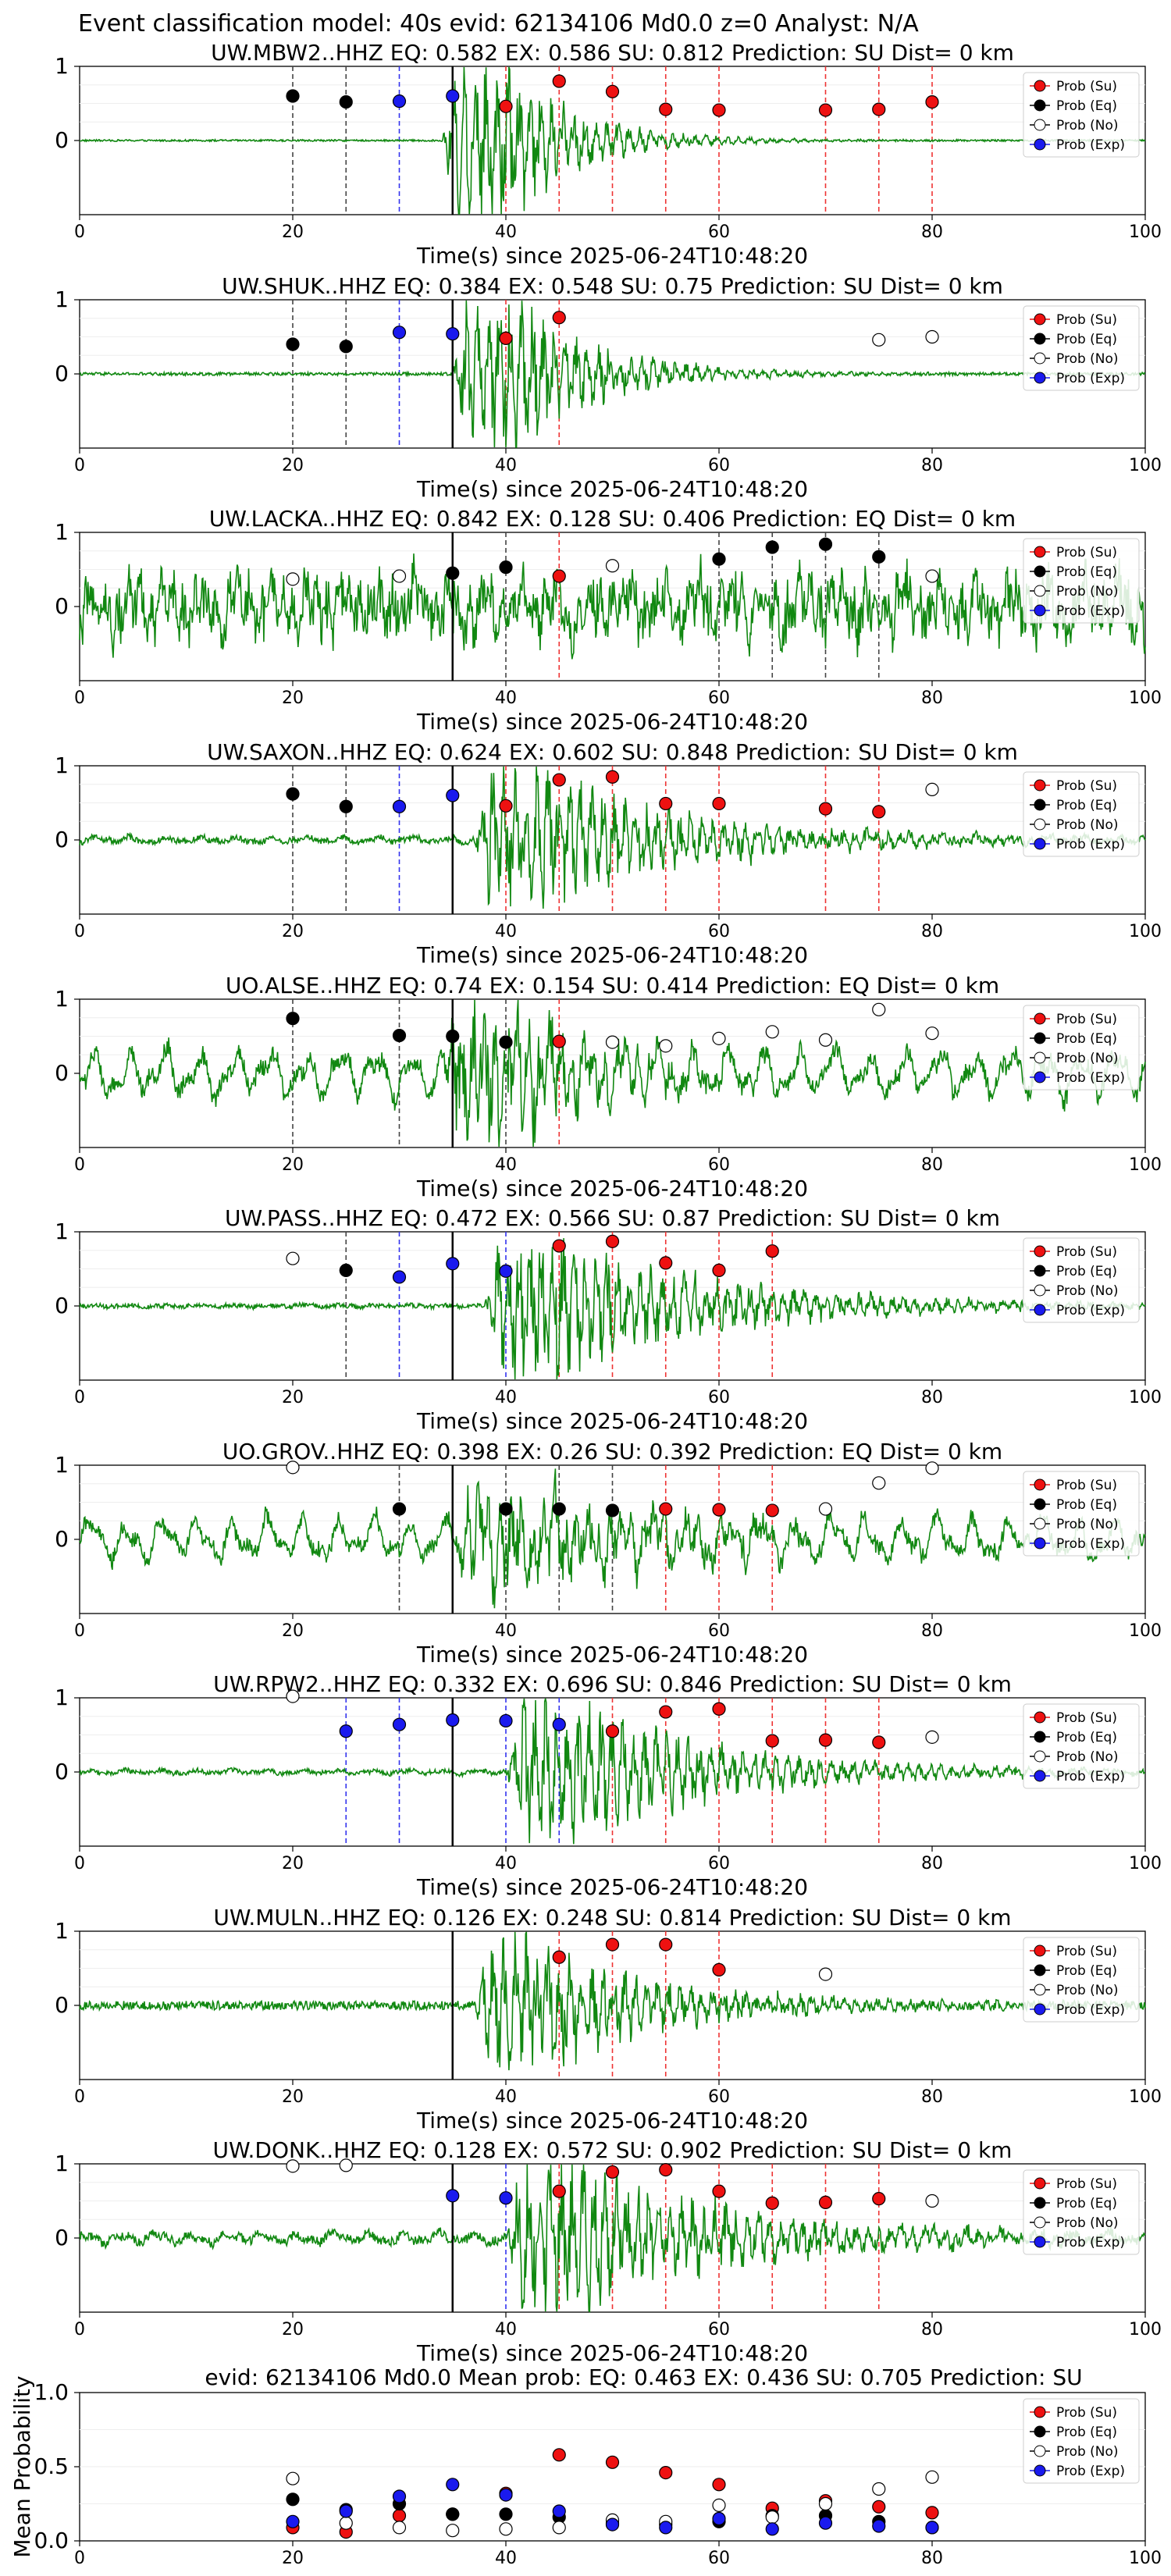 This screenshot has height=2576, width=1171. I want to click on y-tick-label: 0, so click(62, 839).